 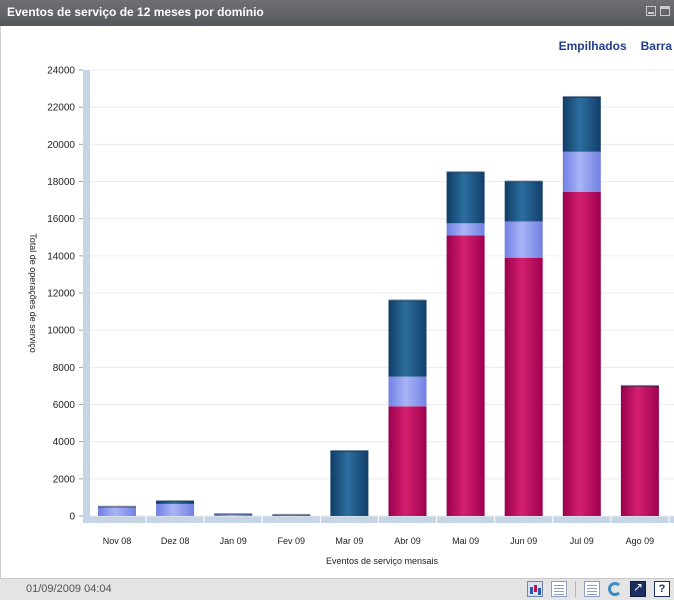 What do you see at coordinates (61, 331) in the screenshot?
I see `y-tick-label: 10000` at bounding box center [61, 331].